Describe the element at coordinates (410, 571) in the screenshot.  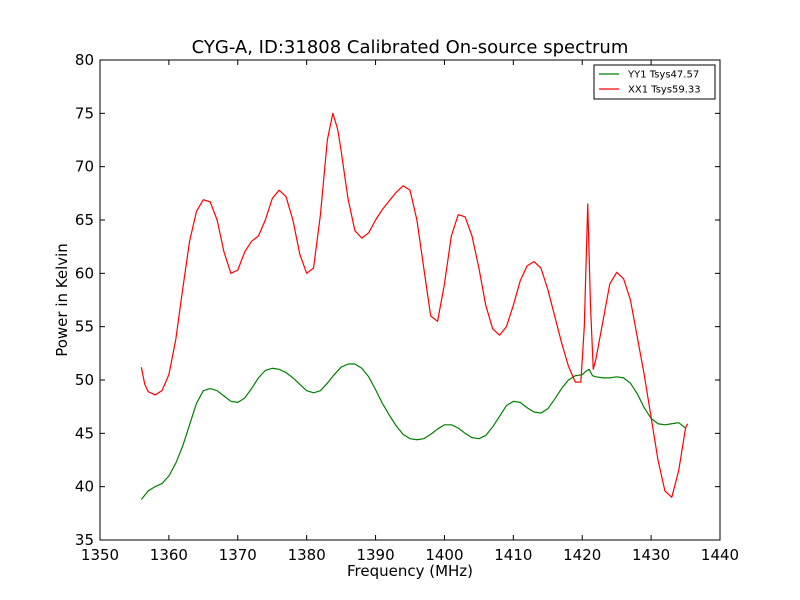
I see `x-axis-label: Frequency (MHz)` at that location.